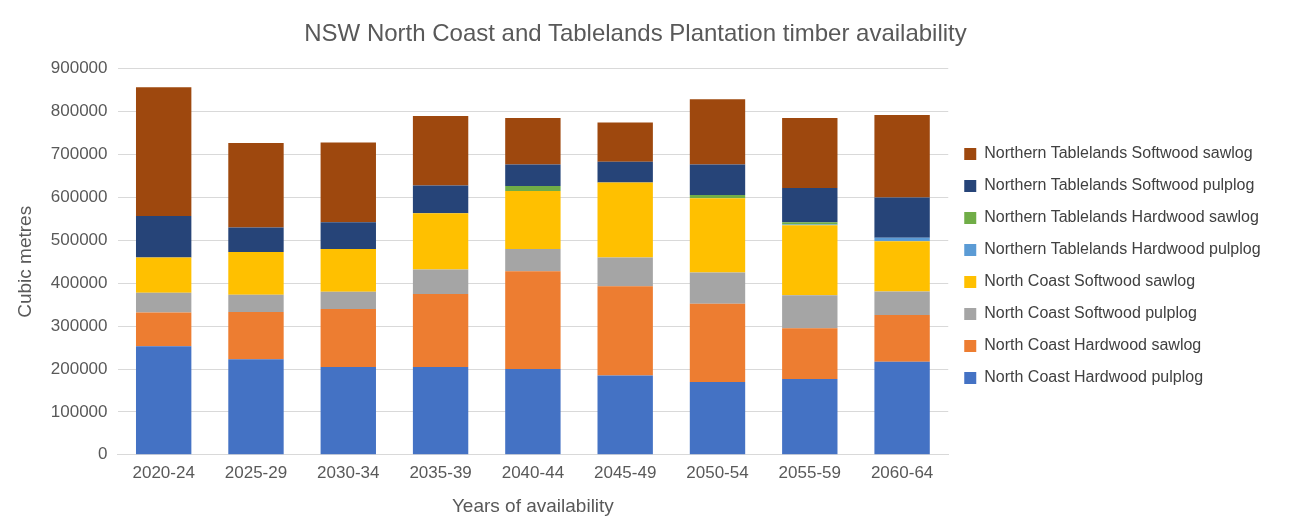  Describe the element at coordinates (256, 472) in the screenshot. I see `x-tick-label: 2025-29` at that location.